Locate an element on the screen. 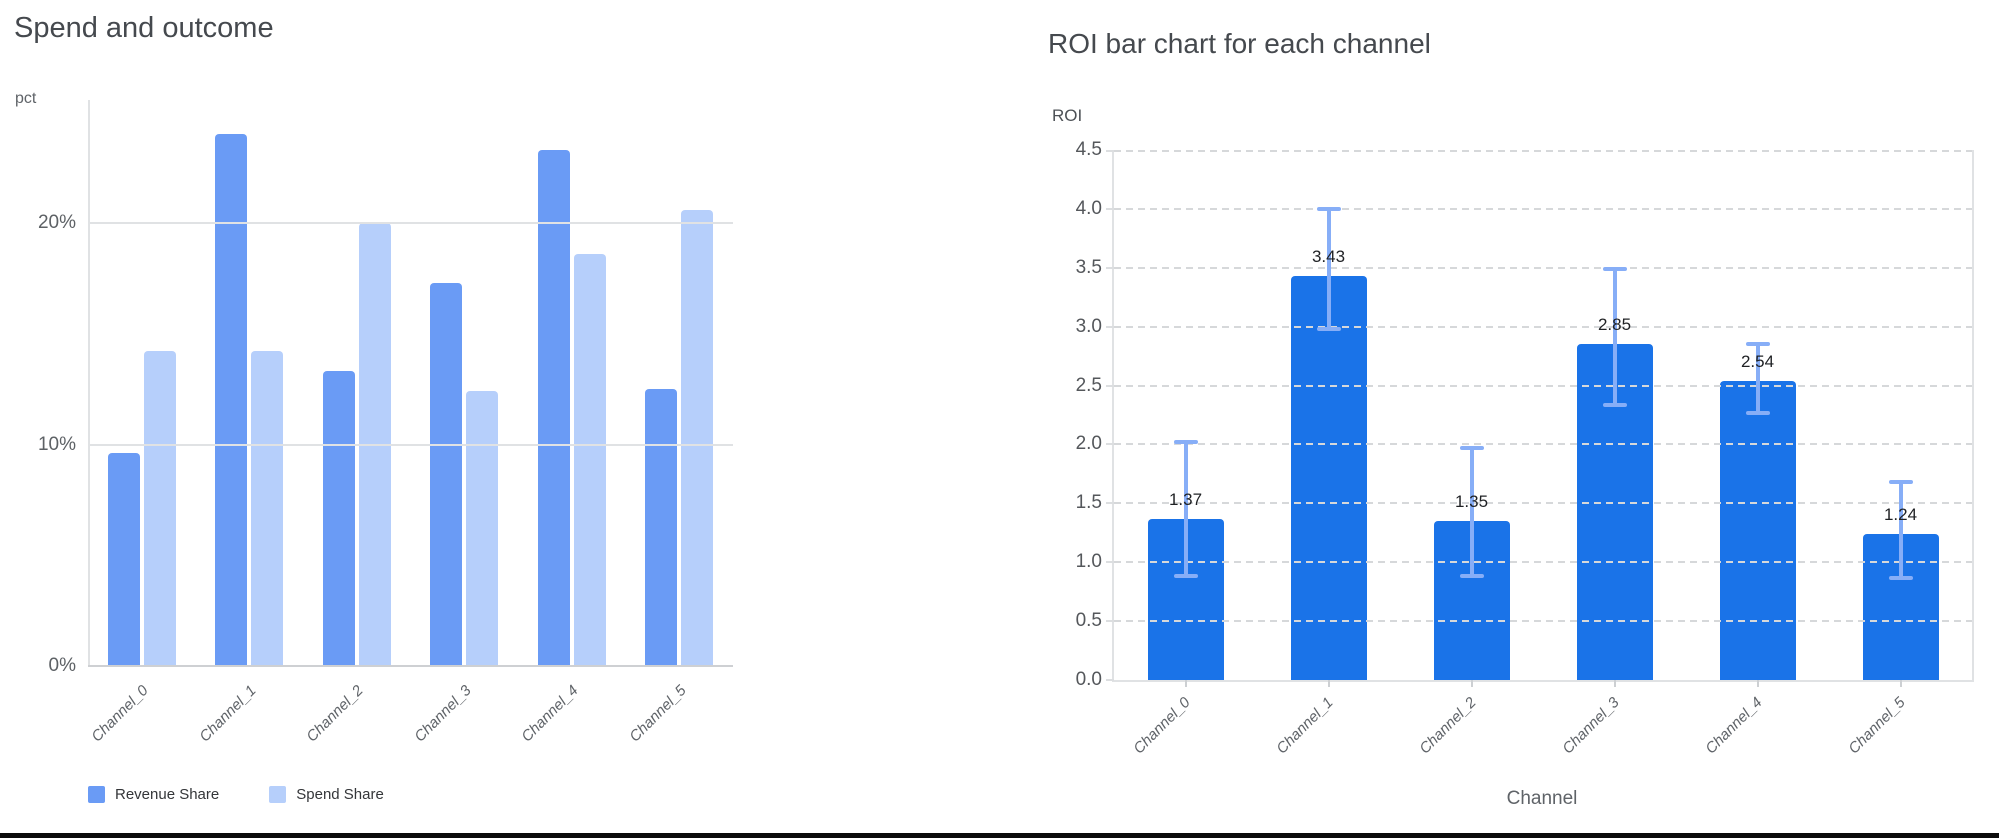 This screenshot has height=838, width=1999. right-ytick-1.0: 1.0 is located at coordinates (1088, 562).